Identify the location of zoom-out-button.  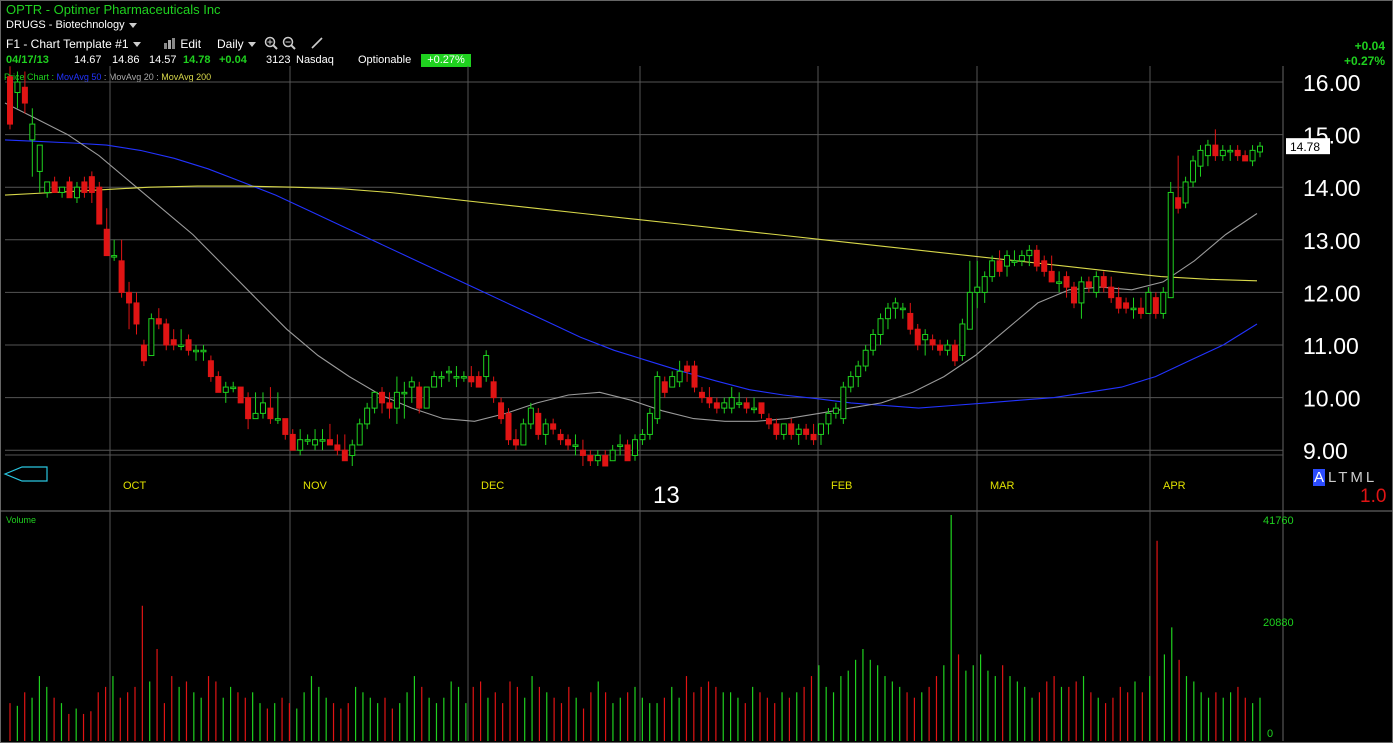
(289, 44).